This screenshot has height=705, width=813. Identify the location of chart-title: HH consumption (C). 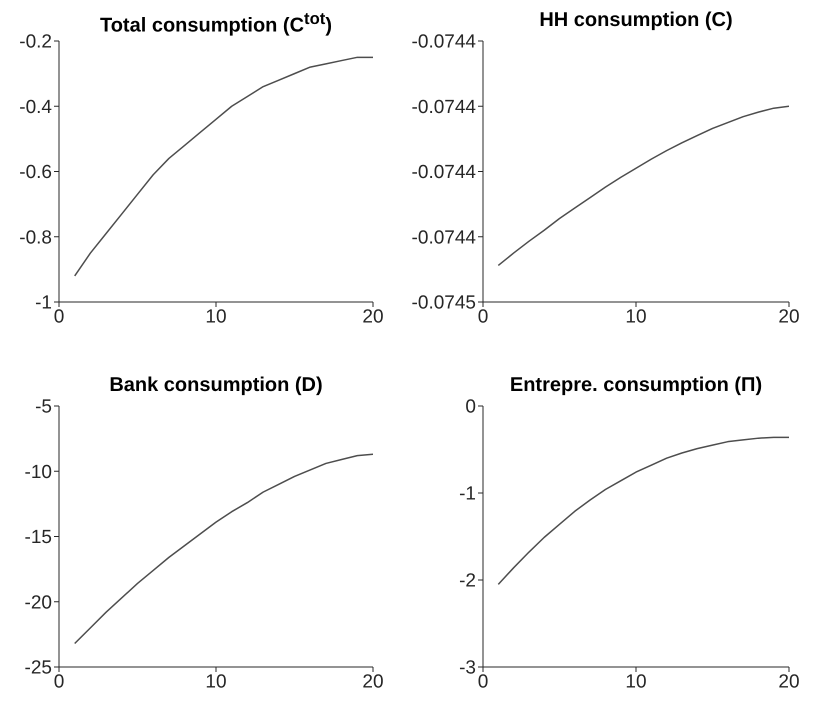
(636, 20).